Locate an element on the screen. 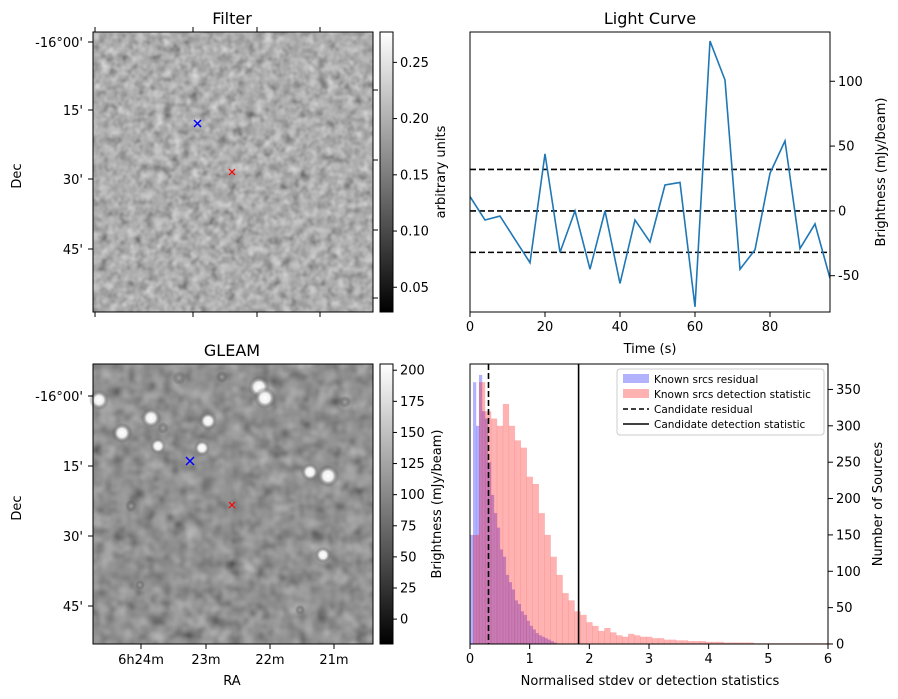  gleam-colorbar-label: Brightness (mJy/beam) is located at coordinates (437, 504).